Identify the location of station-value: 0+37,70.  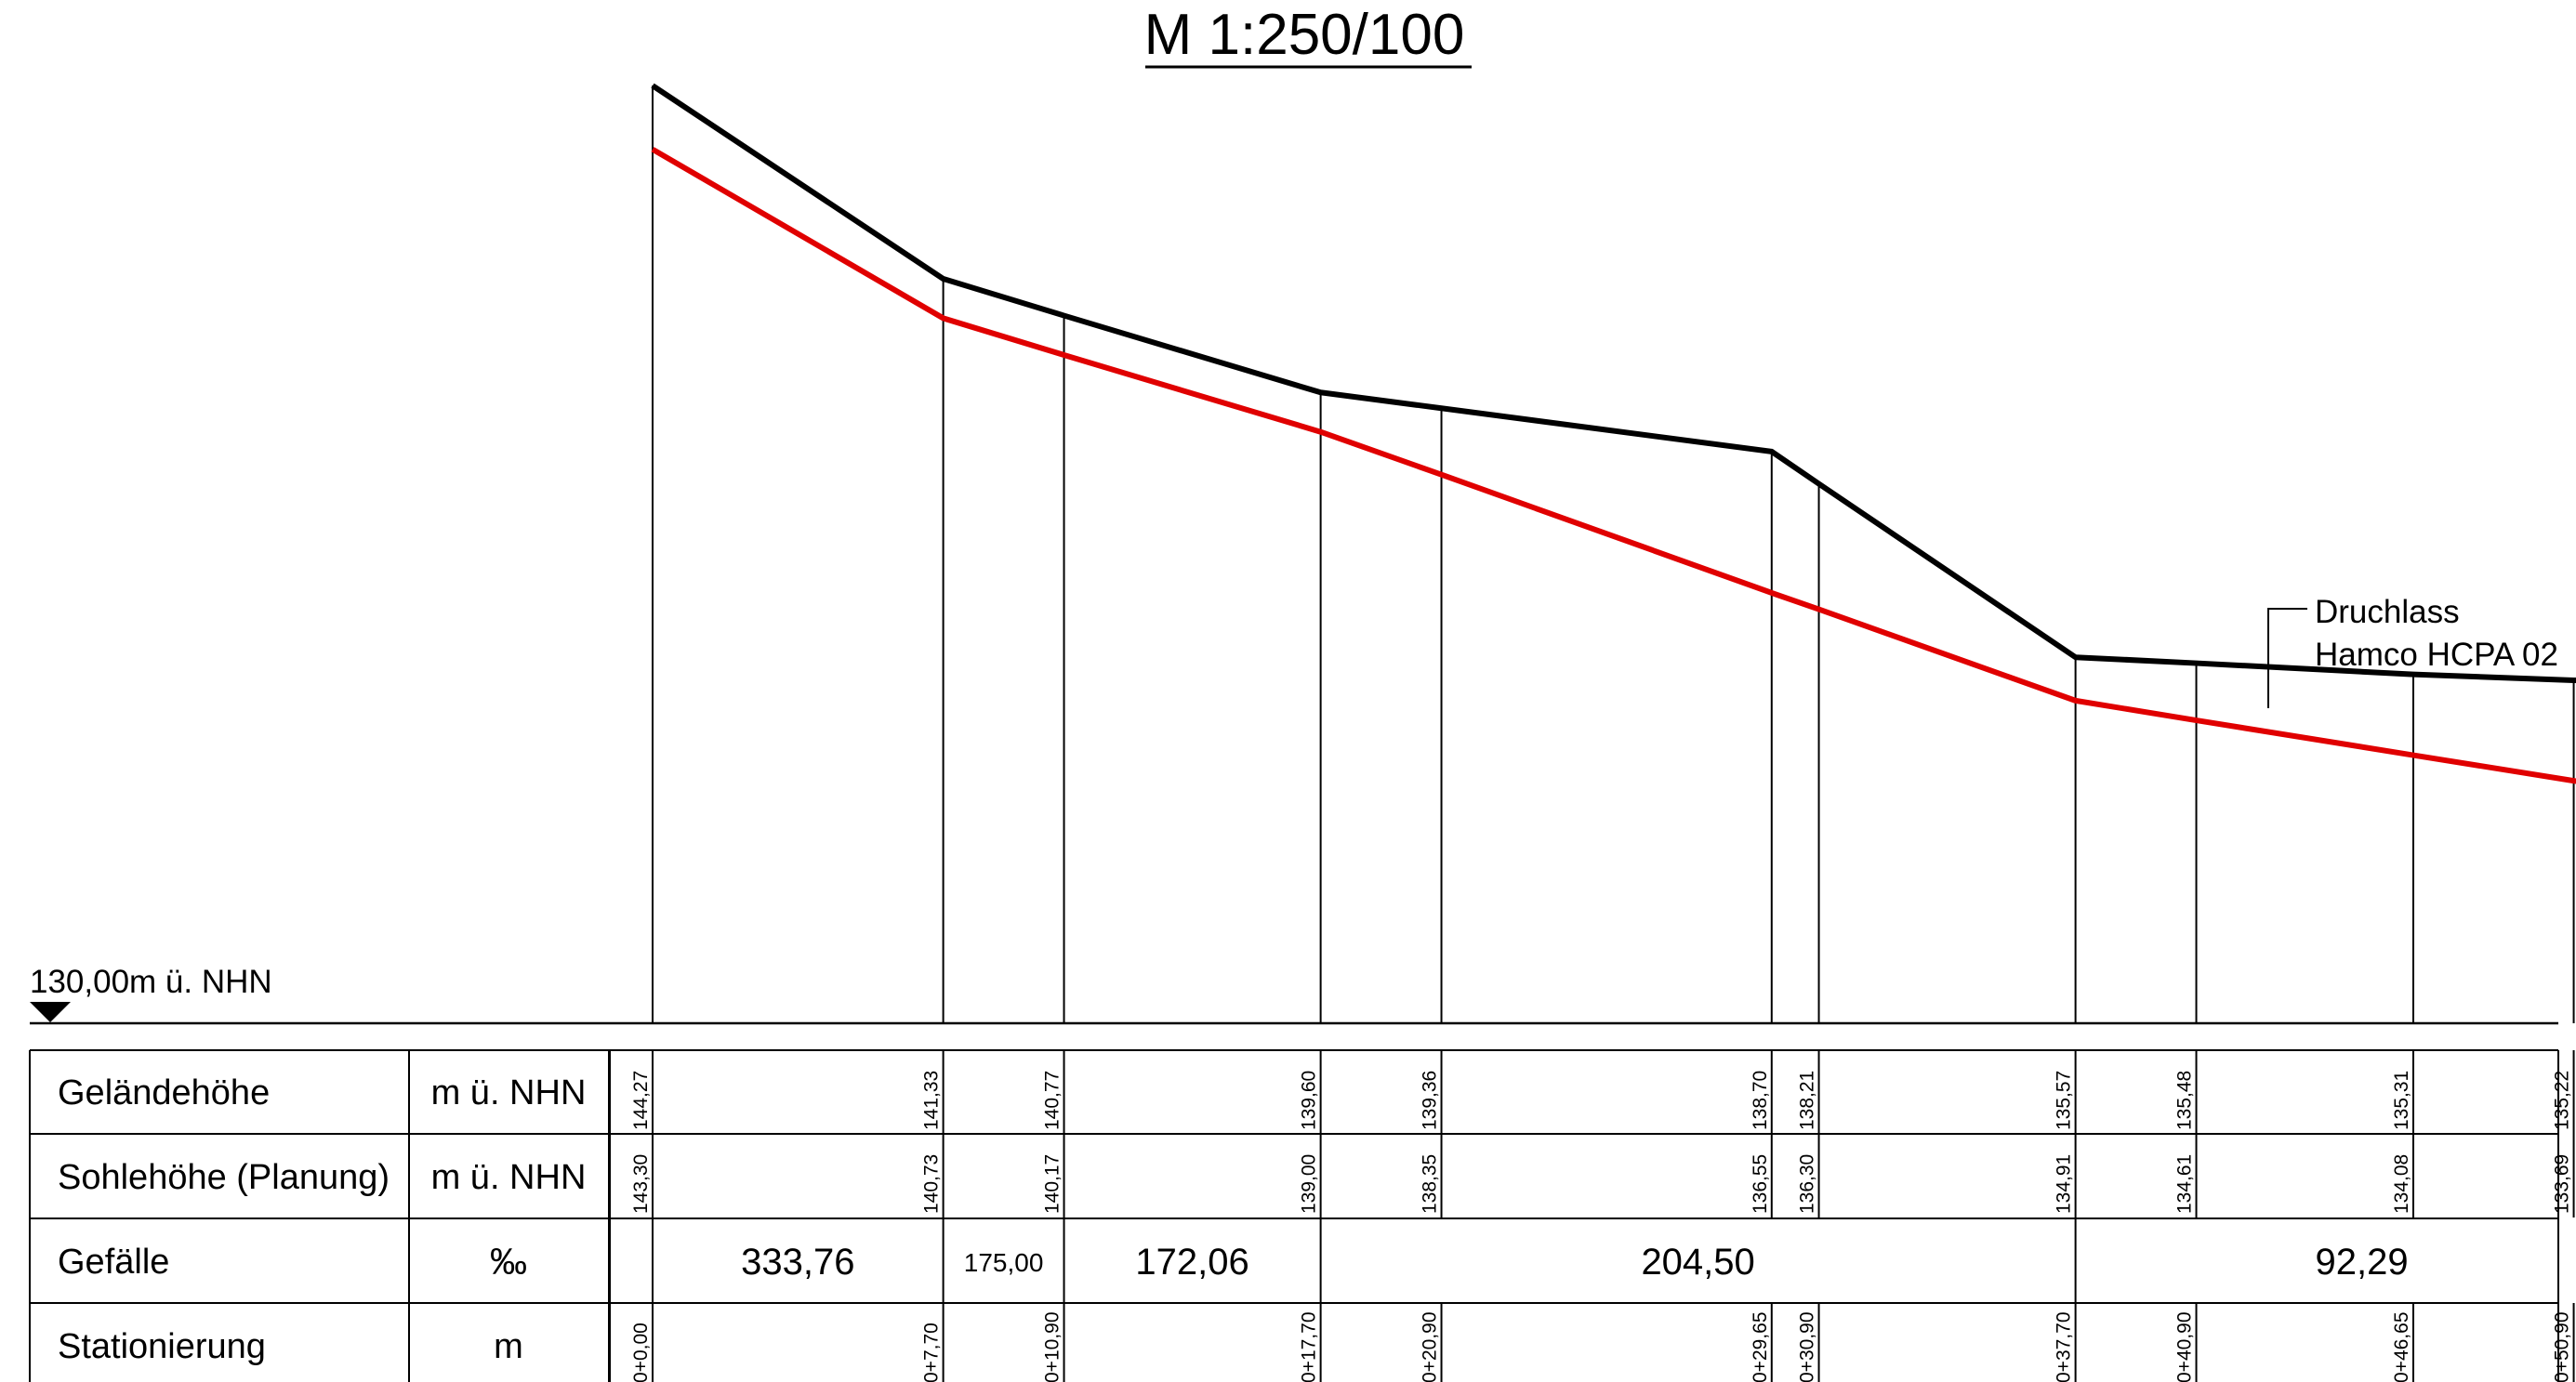
(2064, 1347).